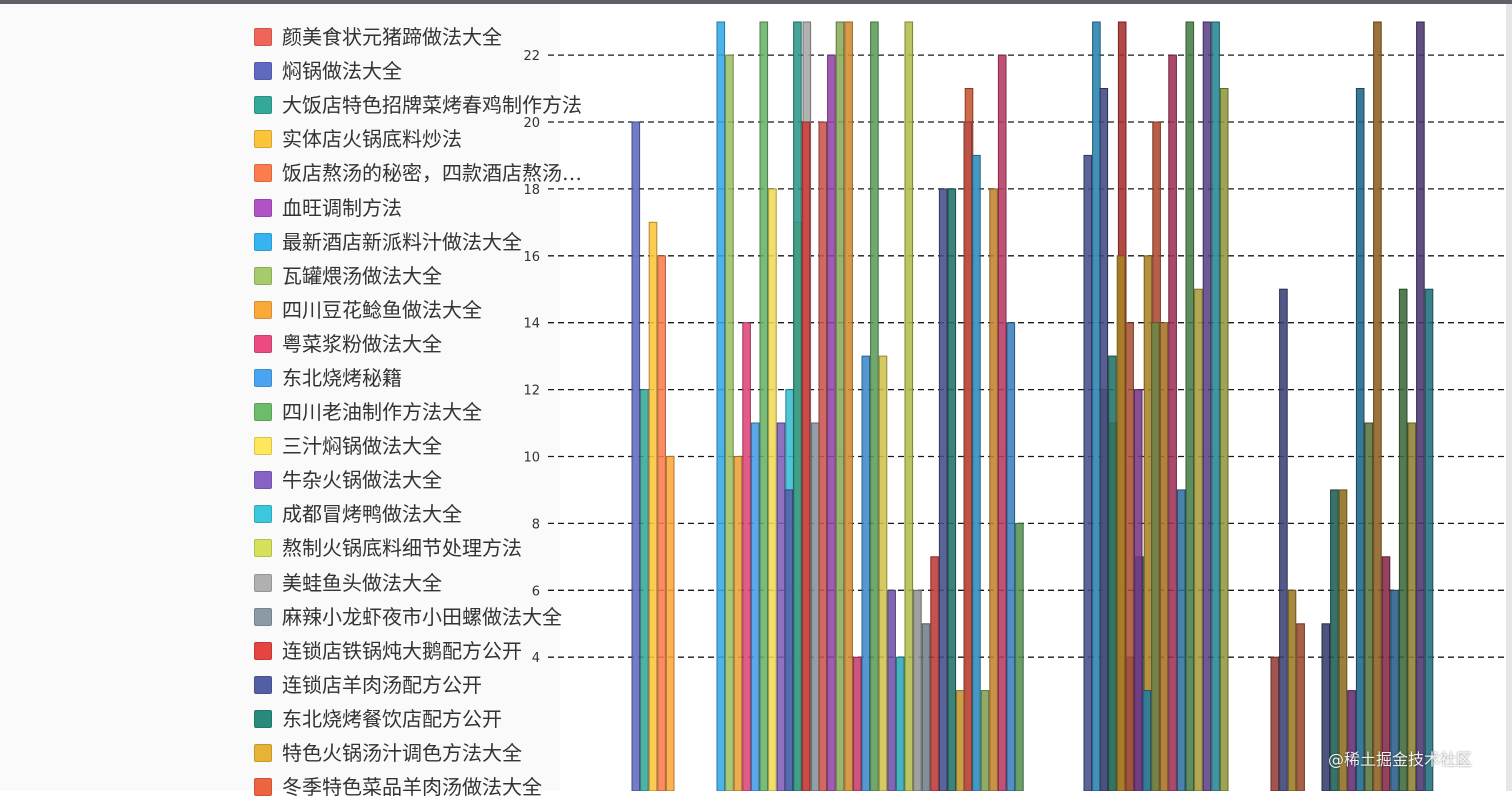 The height and width of the screenshot is (804, 1512). What do you see at coordinates (444, 105) in the screenshot?
I see `legend-item: 大饭店特色招牌菜烤春鸡制作方法` at bounding box center [444, 105].